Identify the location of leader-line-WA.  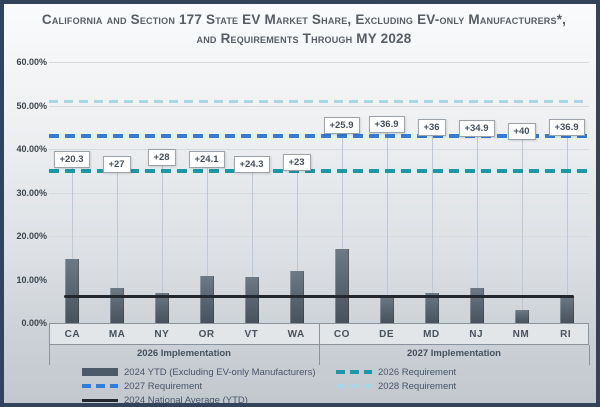
(297, 220).